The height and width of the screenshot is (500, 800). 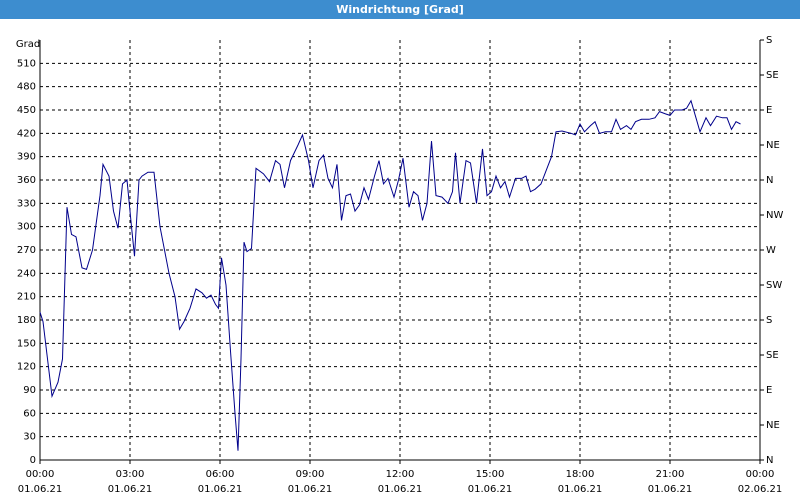 I want to click on y-tick-label: 0, so click(x=33, y=460).